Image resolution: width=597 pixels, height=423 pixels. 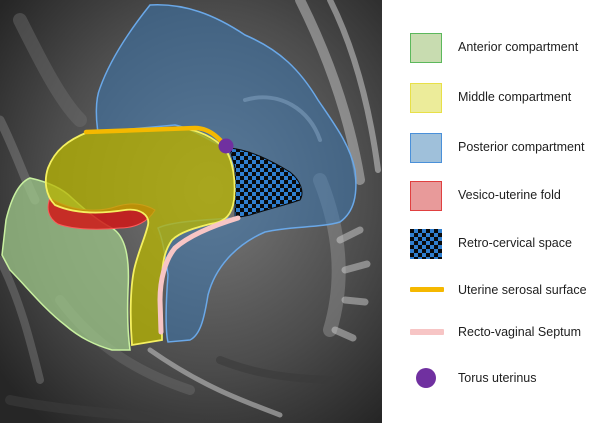 What do you see at coordinates (518, 47) in the screenshot?
I see `legend-label: Anterior compartment` at bounding box center [518, 47].